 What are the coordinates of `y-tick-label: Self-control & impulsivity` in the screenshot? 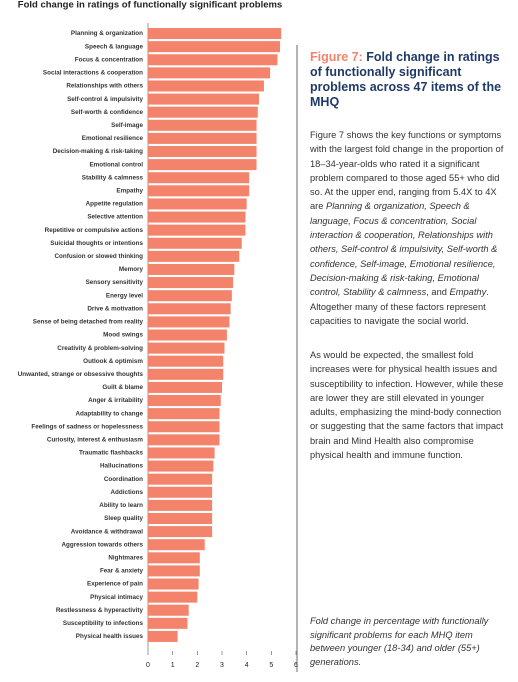 It's located at (105, 99).